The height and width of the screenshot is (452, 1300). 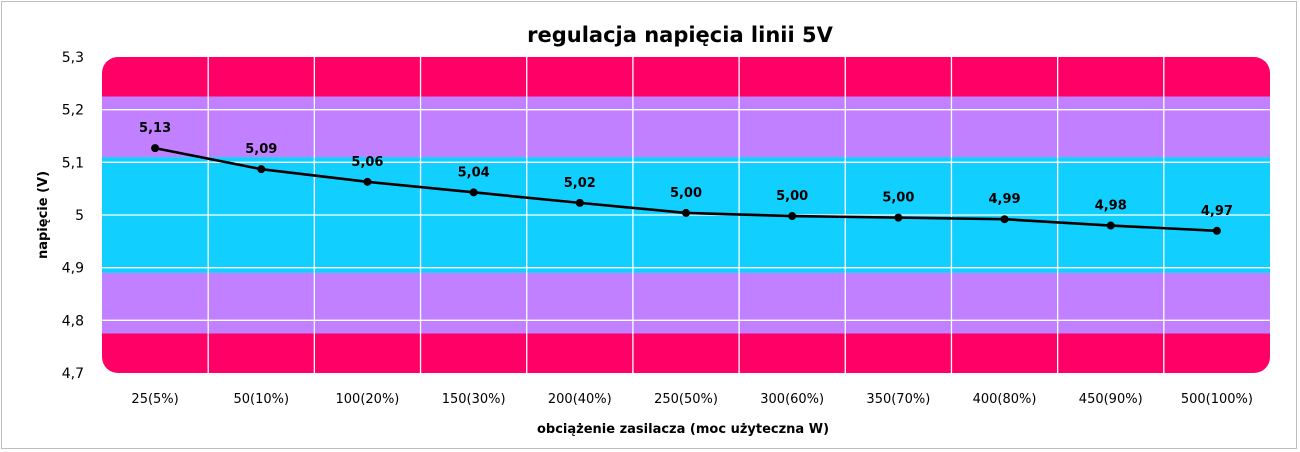 What do you see at coordinates (73, 216) in the screenshot?
I see `y-axis-ticks: 4,7 4,8 4,9 5 5,1 5,2 5,3` at bounding box center [73, 216].